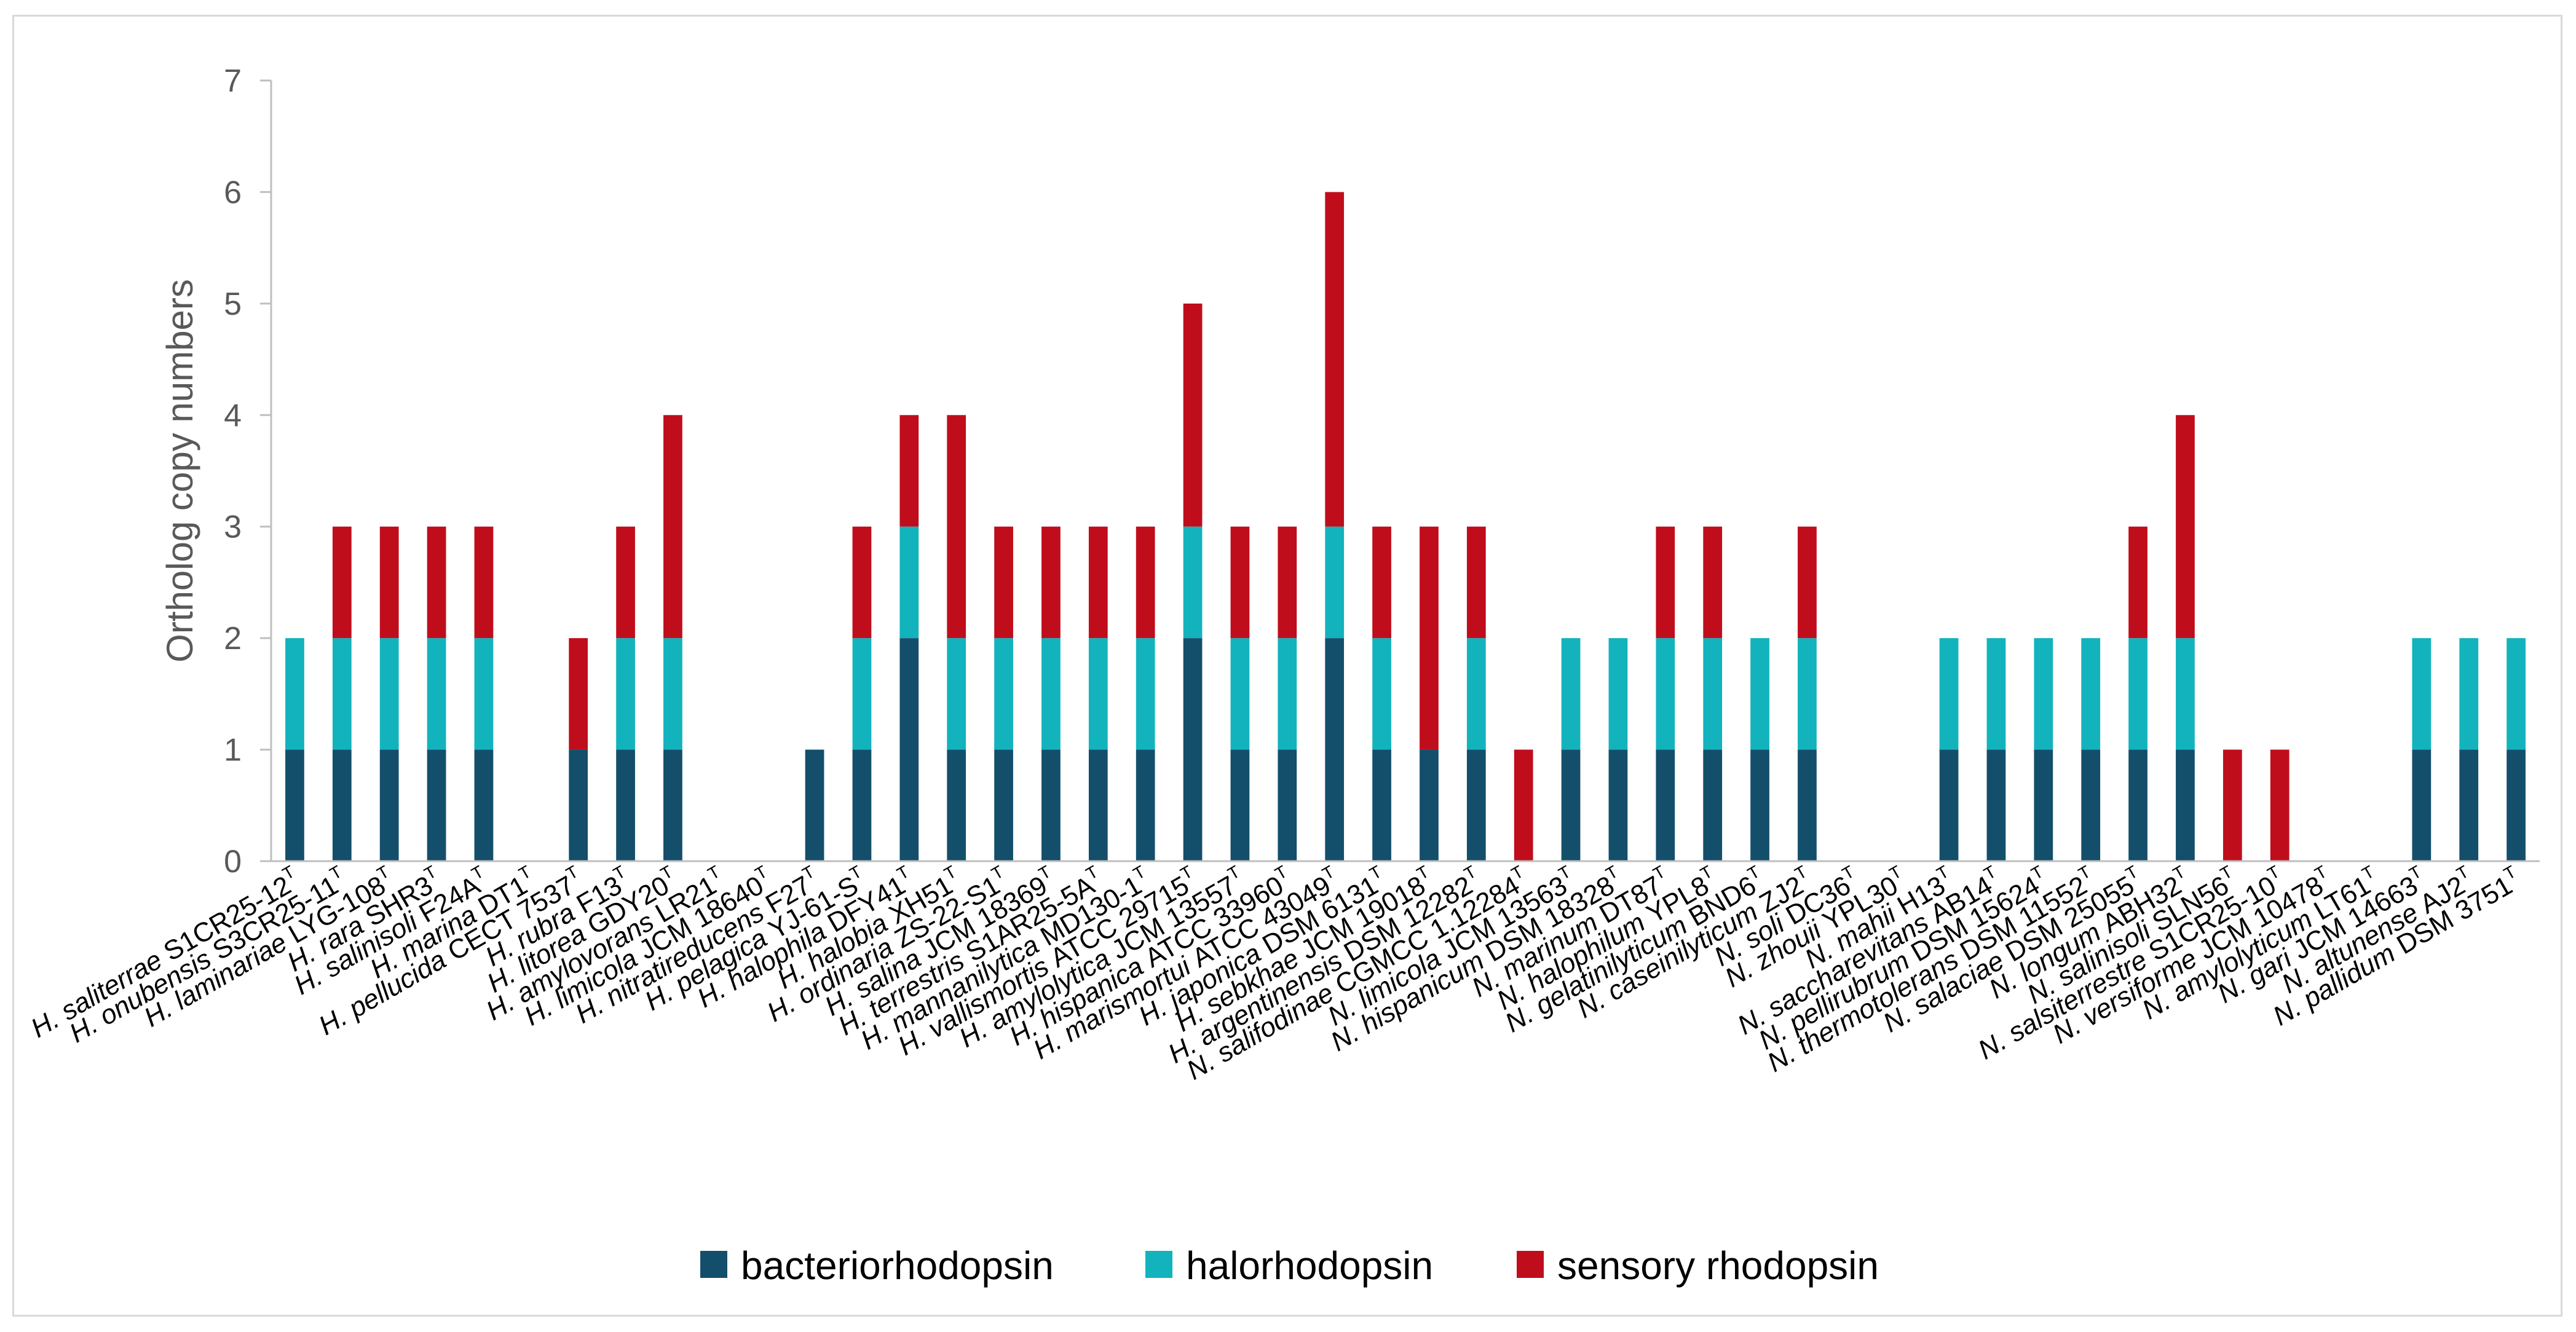 Image resolution: width=2576 pixels, height=1332 pixels. Describe the element at coordinates (1309, 1265) in the screenshot. I see `legend-label-halorhodopsin: halorhodopsin` at that location.